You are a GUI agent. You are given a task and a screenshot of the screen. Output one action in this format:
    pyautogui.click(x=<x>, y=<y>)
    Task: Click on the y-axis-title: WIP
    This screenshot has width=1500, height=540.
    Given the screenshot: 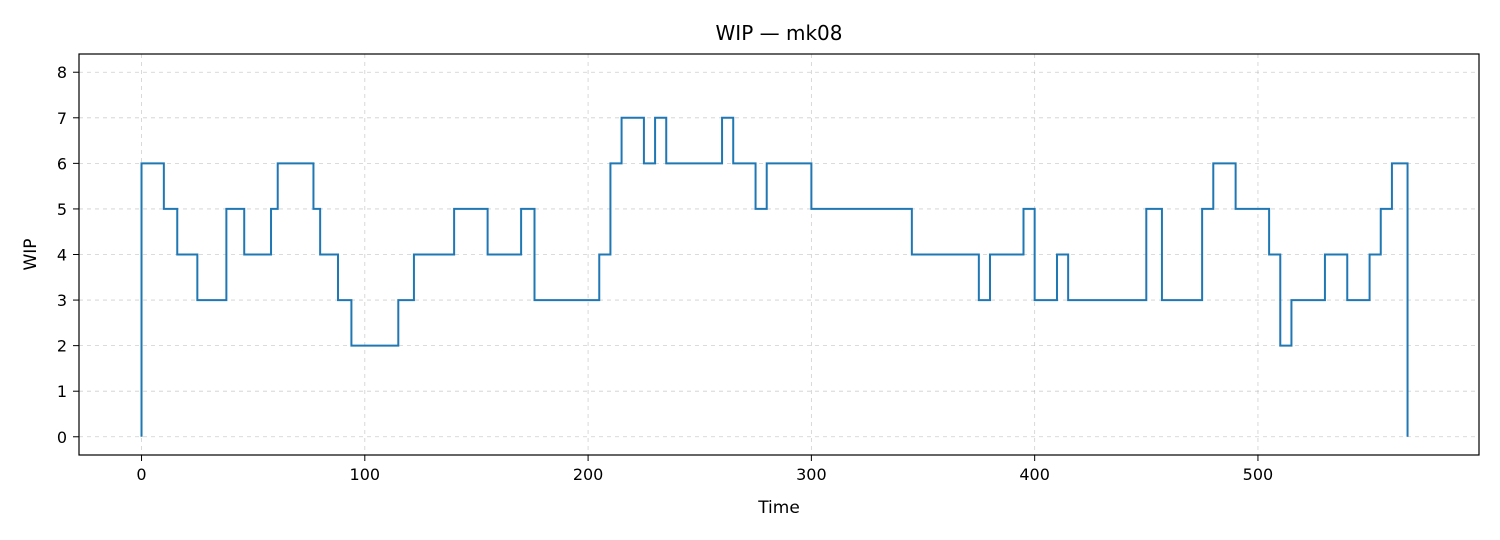 What is the action you would take?
    pyautogui.click(x=31, y=254)
    